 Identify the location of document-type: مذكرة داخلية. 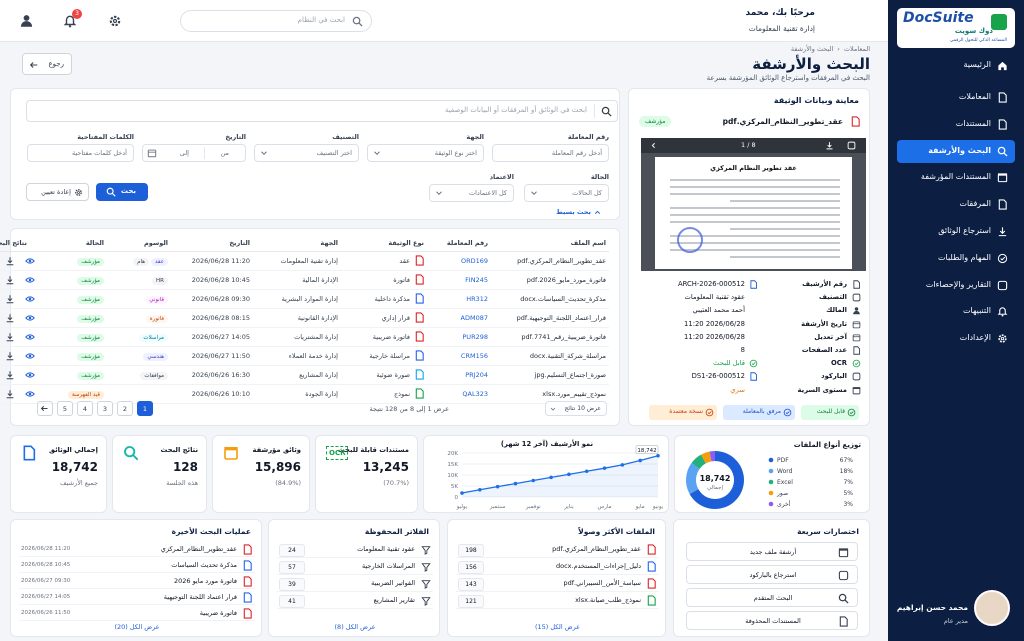
(392, 299).